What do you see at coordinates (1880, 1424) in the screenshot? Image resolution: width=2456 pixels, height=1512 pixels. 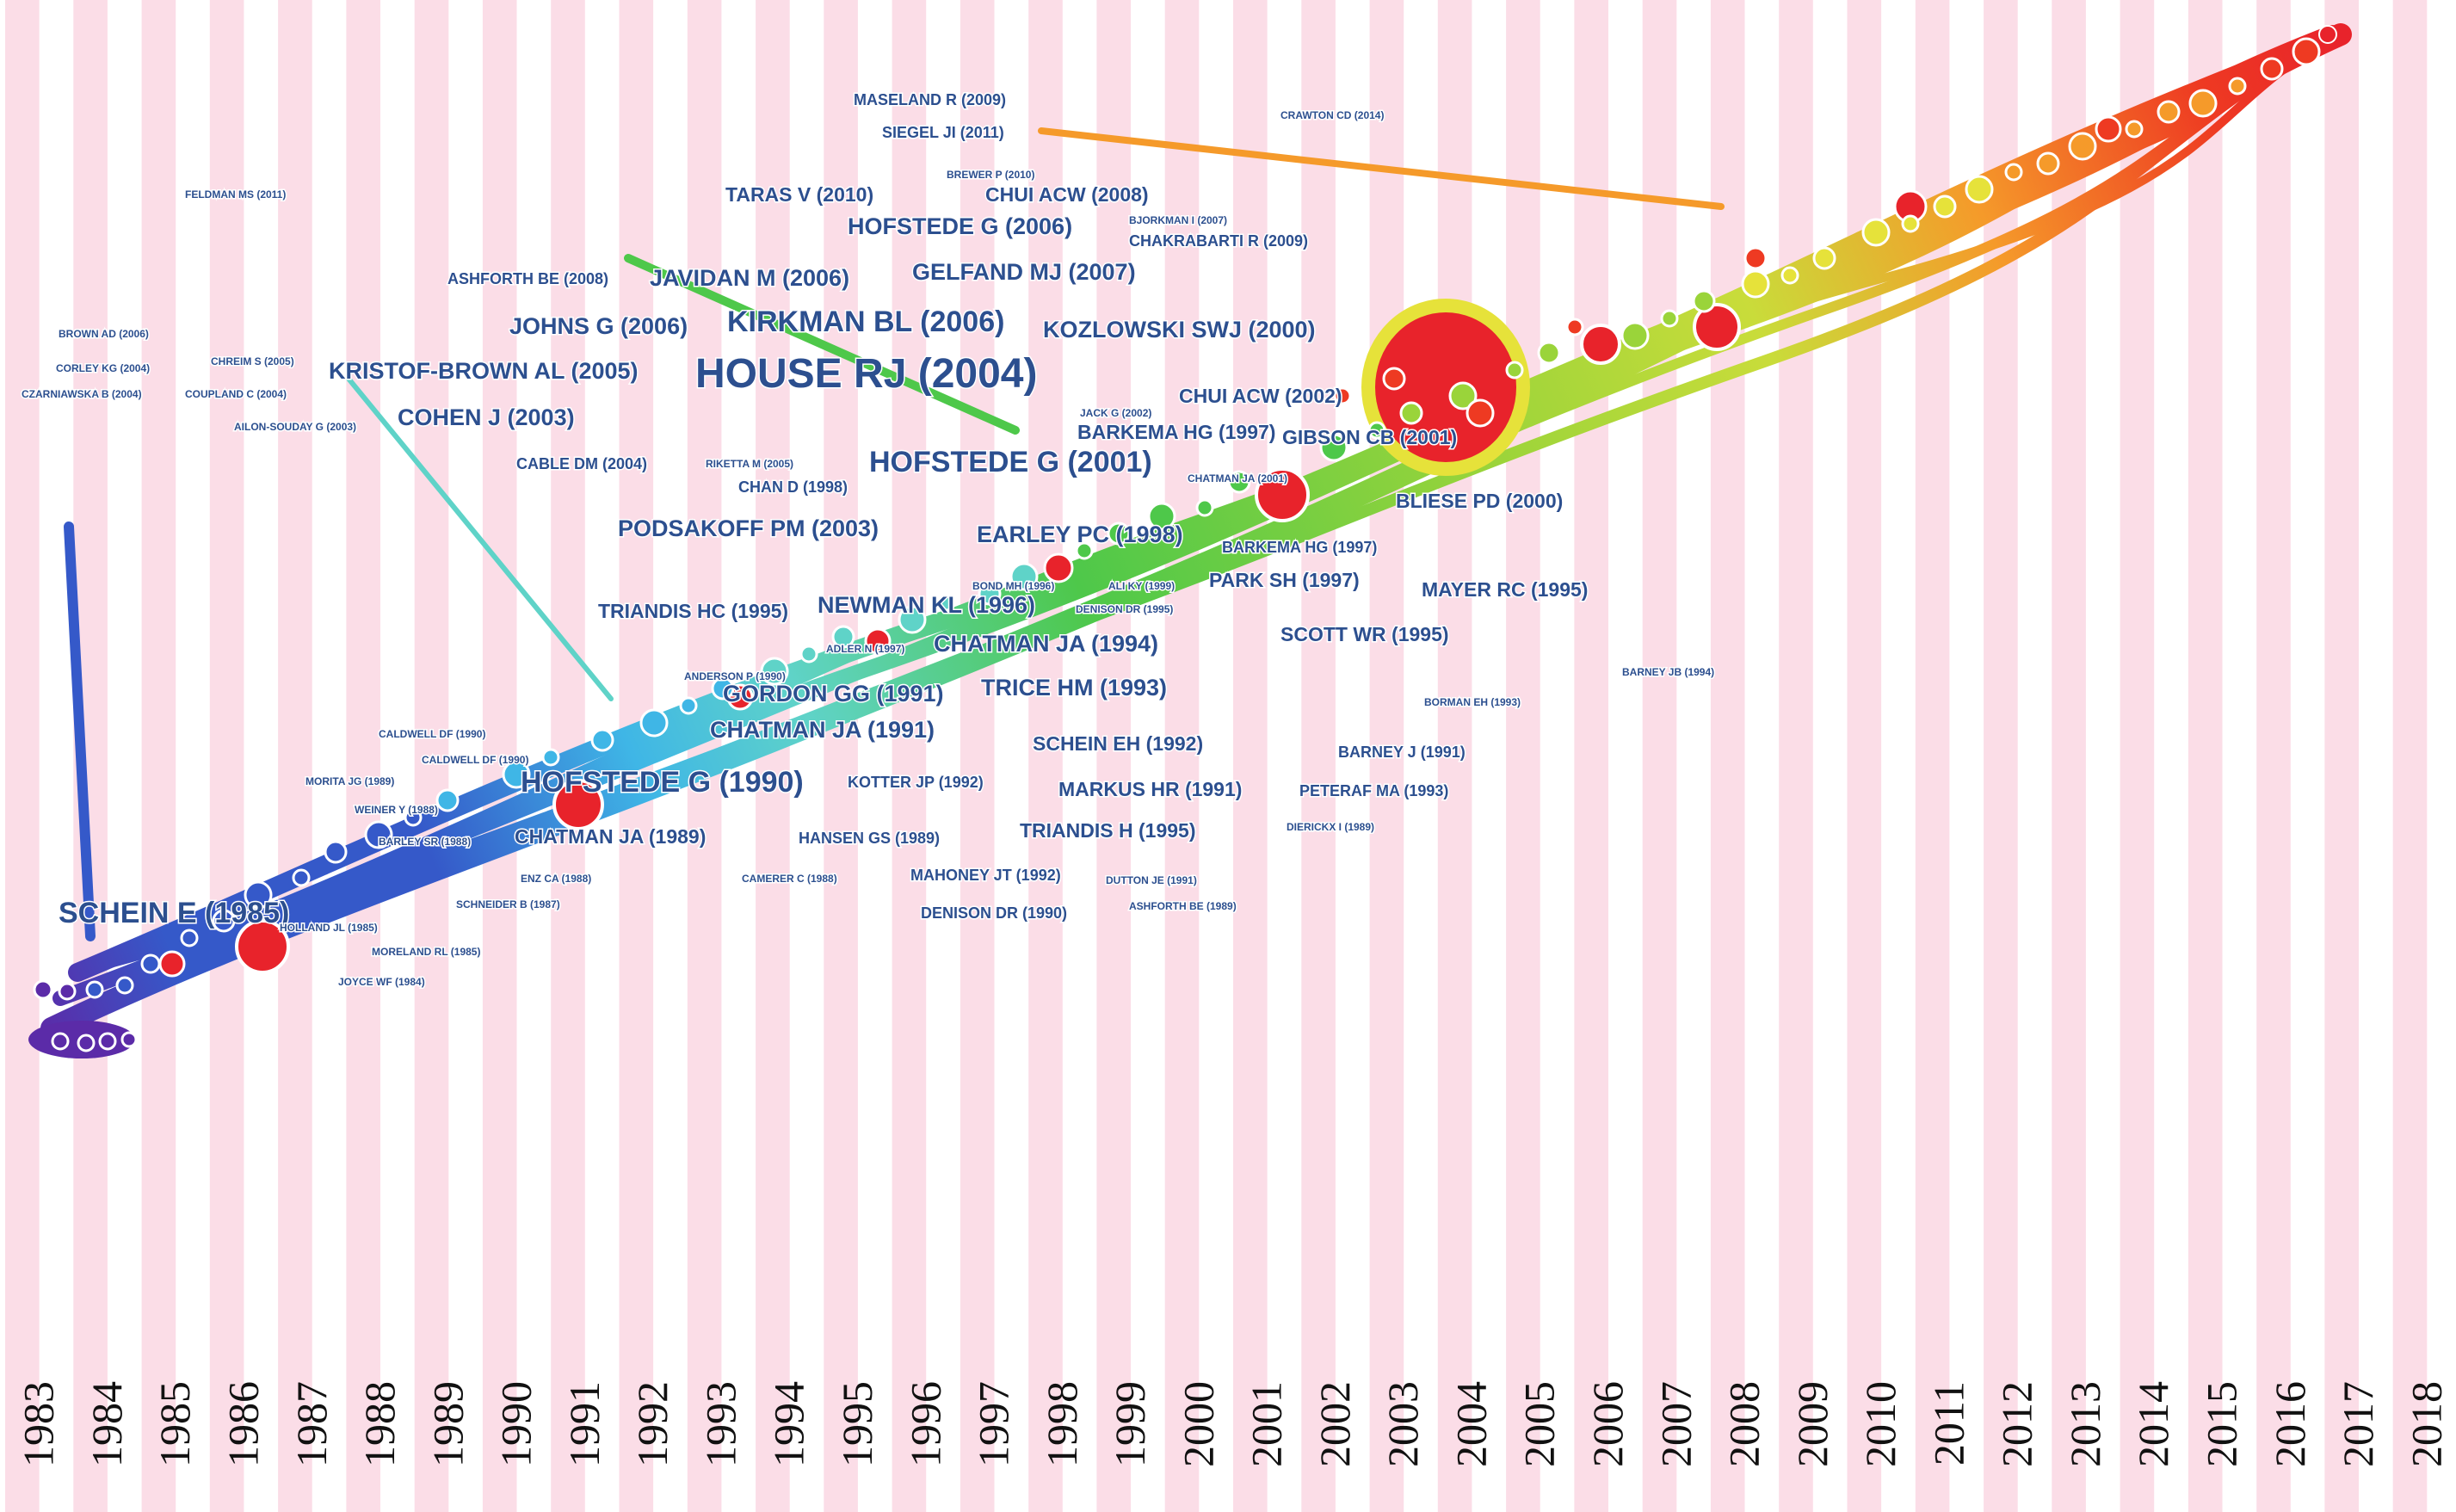 I see `year-label: 2010` at bounding box center [1880, 1424].